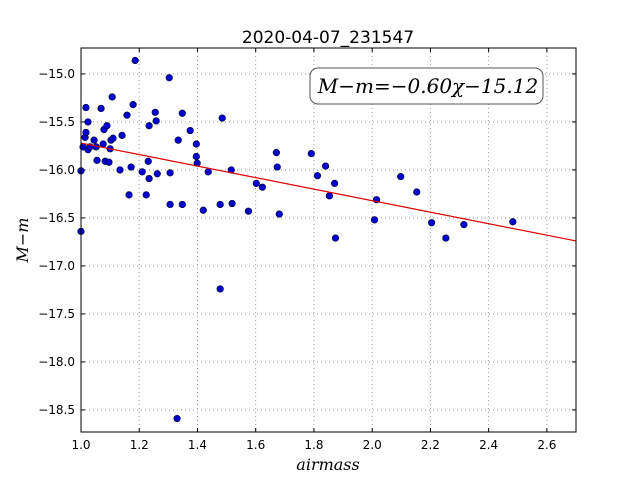 The width and height of the screenshot is (640, 480). I want to click on y-tick-label: −16.0, so click(56, 170).